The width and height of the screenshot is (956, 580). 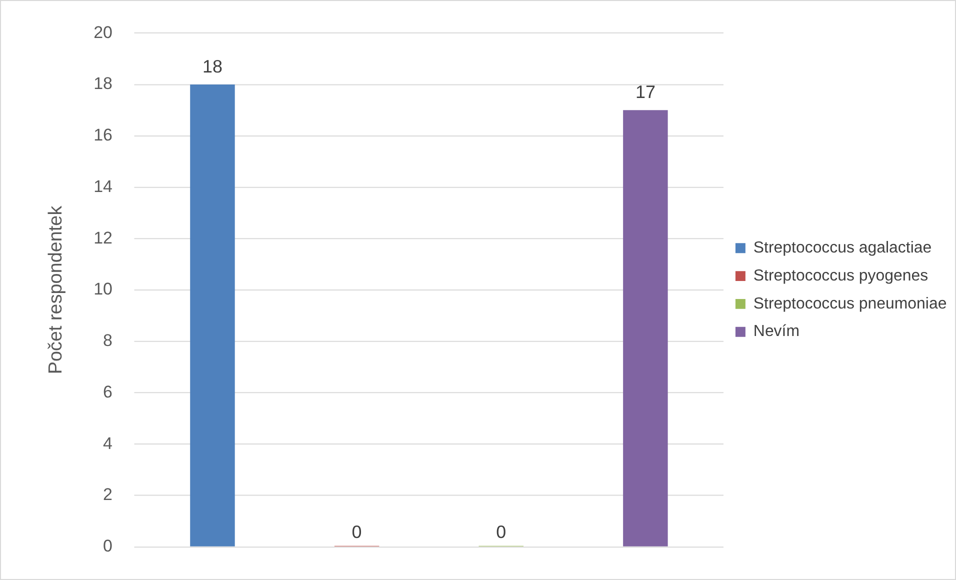 I want to click on legend-label: Nevím, so click(x=776, y=331).